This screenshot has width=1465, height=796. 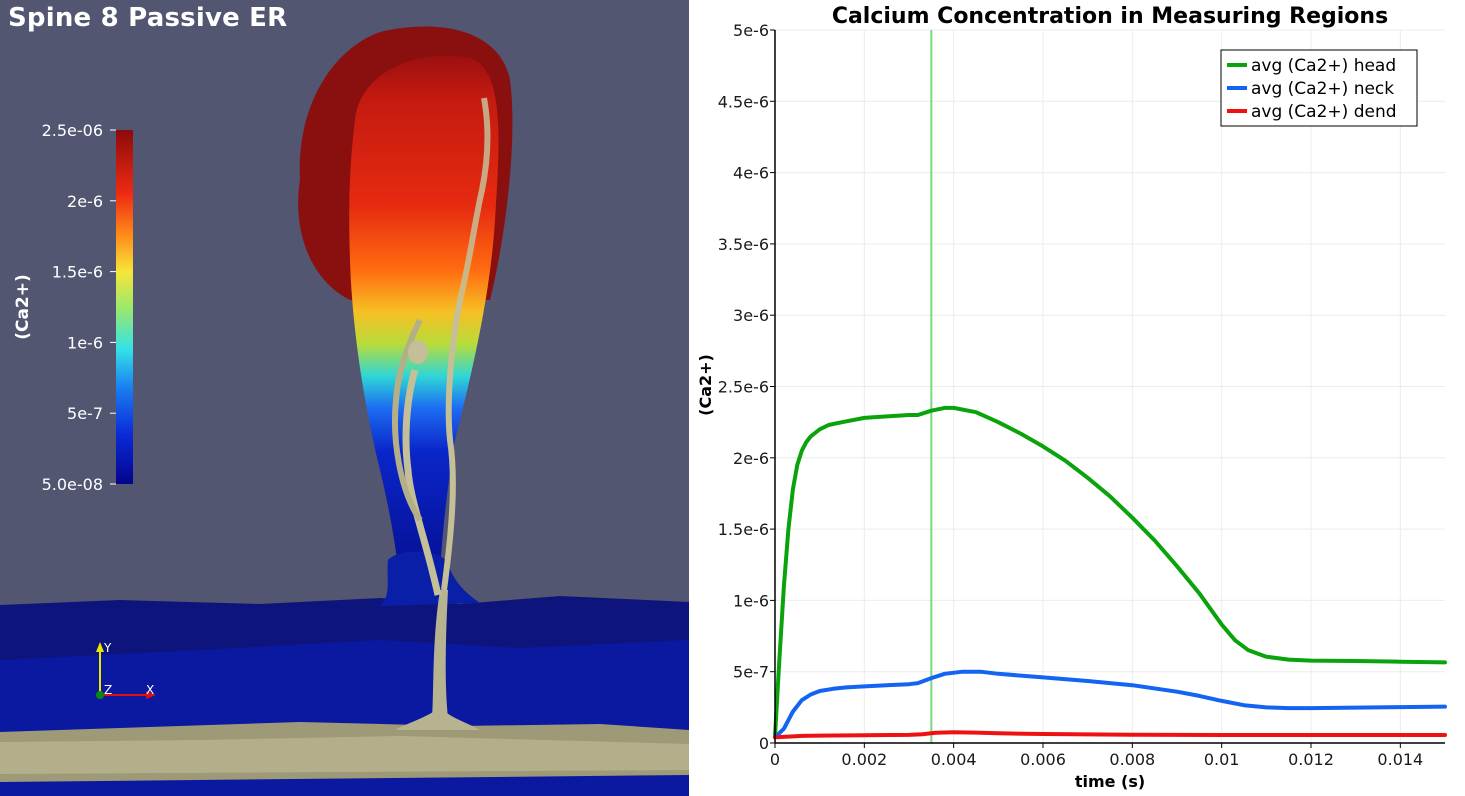 What do you see at coordinates (1322, 89) in the screenshot?
I see `legend-entry: avg (Ca2+) neck` at bounding box center [1322, 89].